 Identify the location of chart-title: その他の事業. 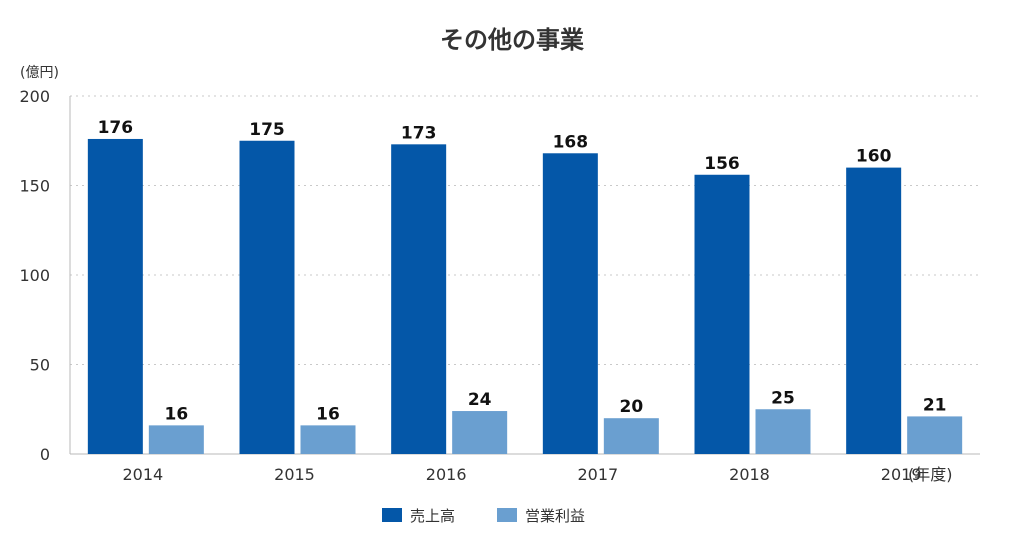
(512, 40).